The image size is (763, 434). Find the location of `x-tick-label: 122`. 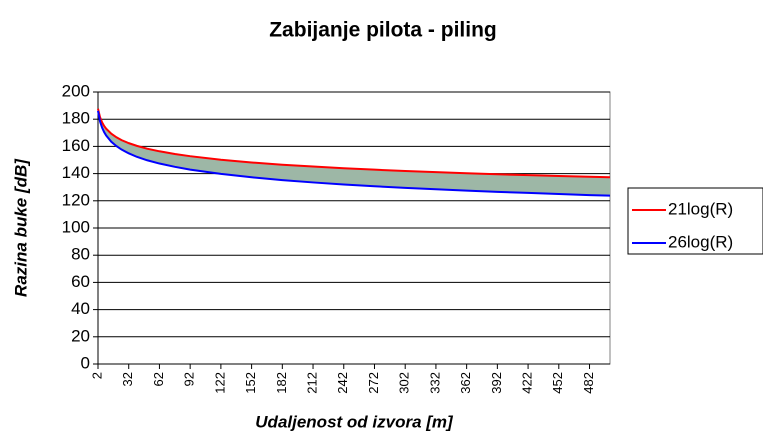

x-tick-label: 122 is located at coordinates (219, 383).